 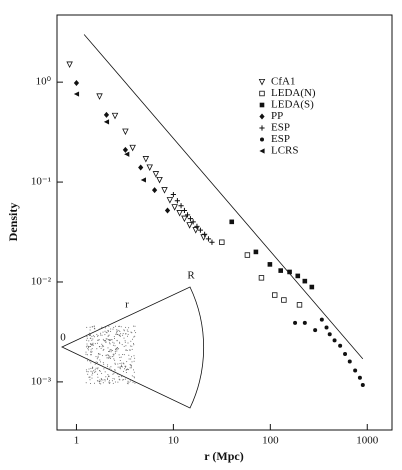 I want to click on legend-label: LEDA(N), so click(x=293, y=93).